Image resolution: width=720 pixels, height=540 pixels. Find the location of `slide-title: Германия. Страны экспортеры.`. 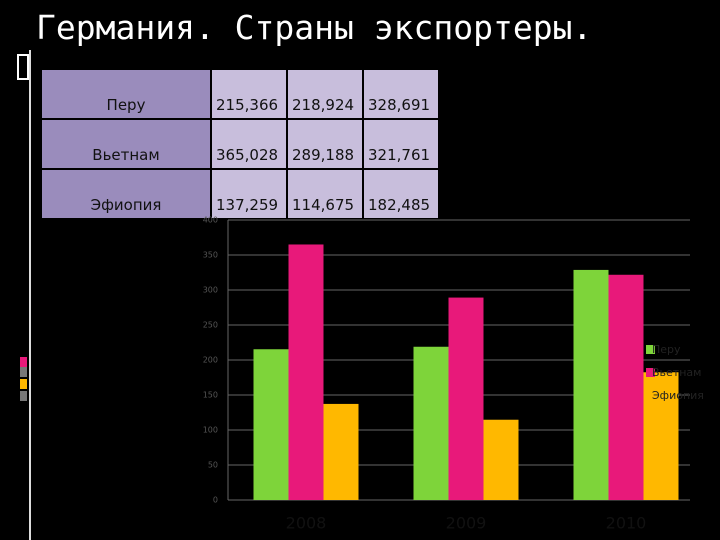

slide-title: Германия. Страны экспортеры. is located at coordinates (314, 27).